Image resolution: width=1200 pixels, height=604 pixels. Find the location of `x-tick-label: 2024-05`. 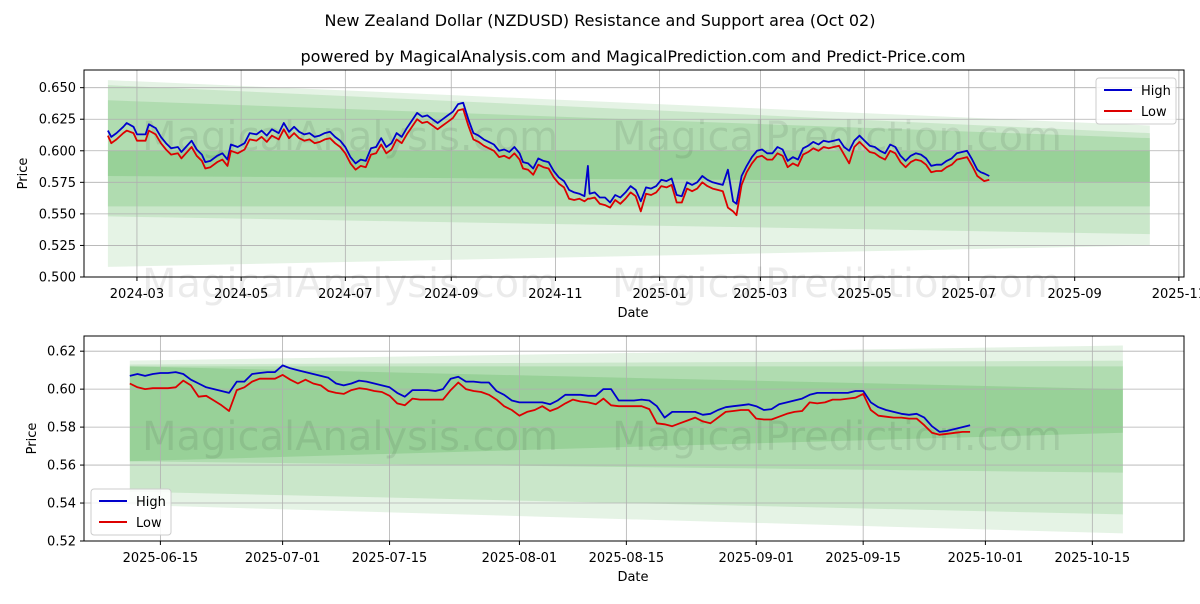

x-tick-label: 2024-05 is located at coordinates (241, 294).